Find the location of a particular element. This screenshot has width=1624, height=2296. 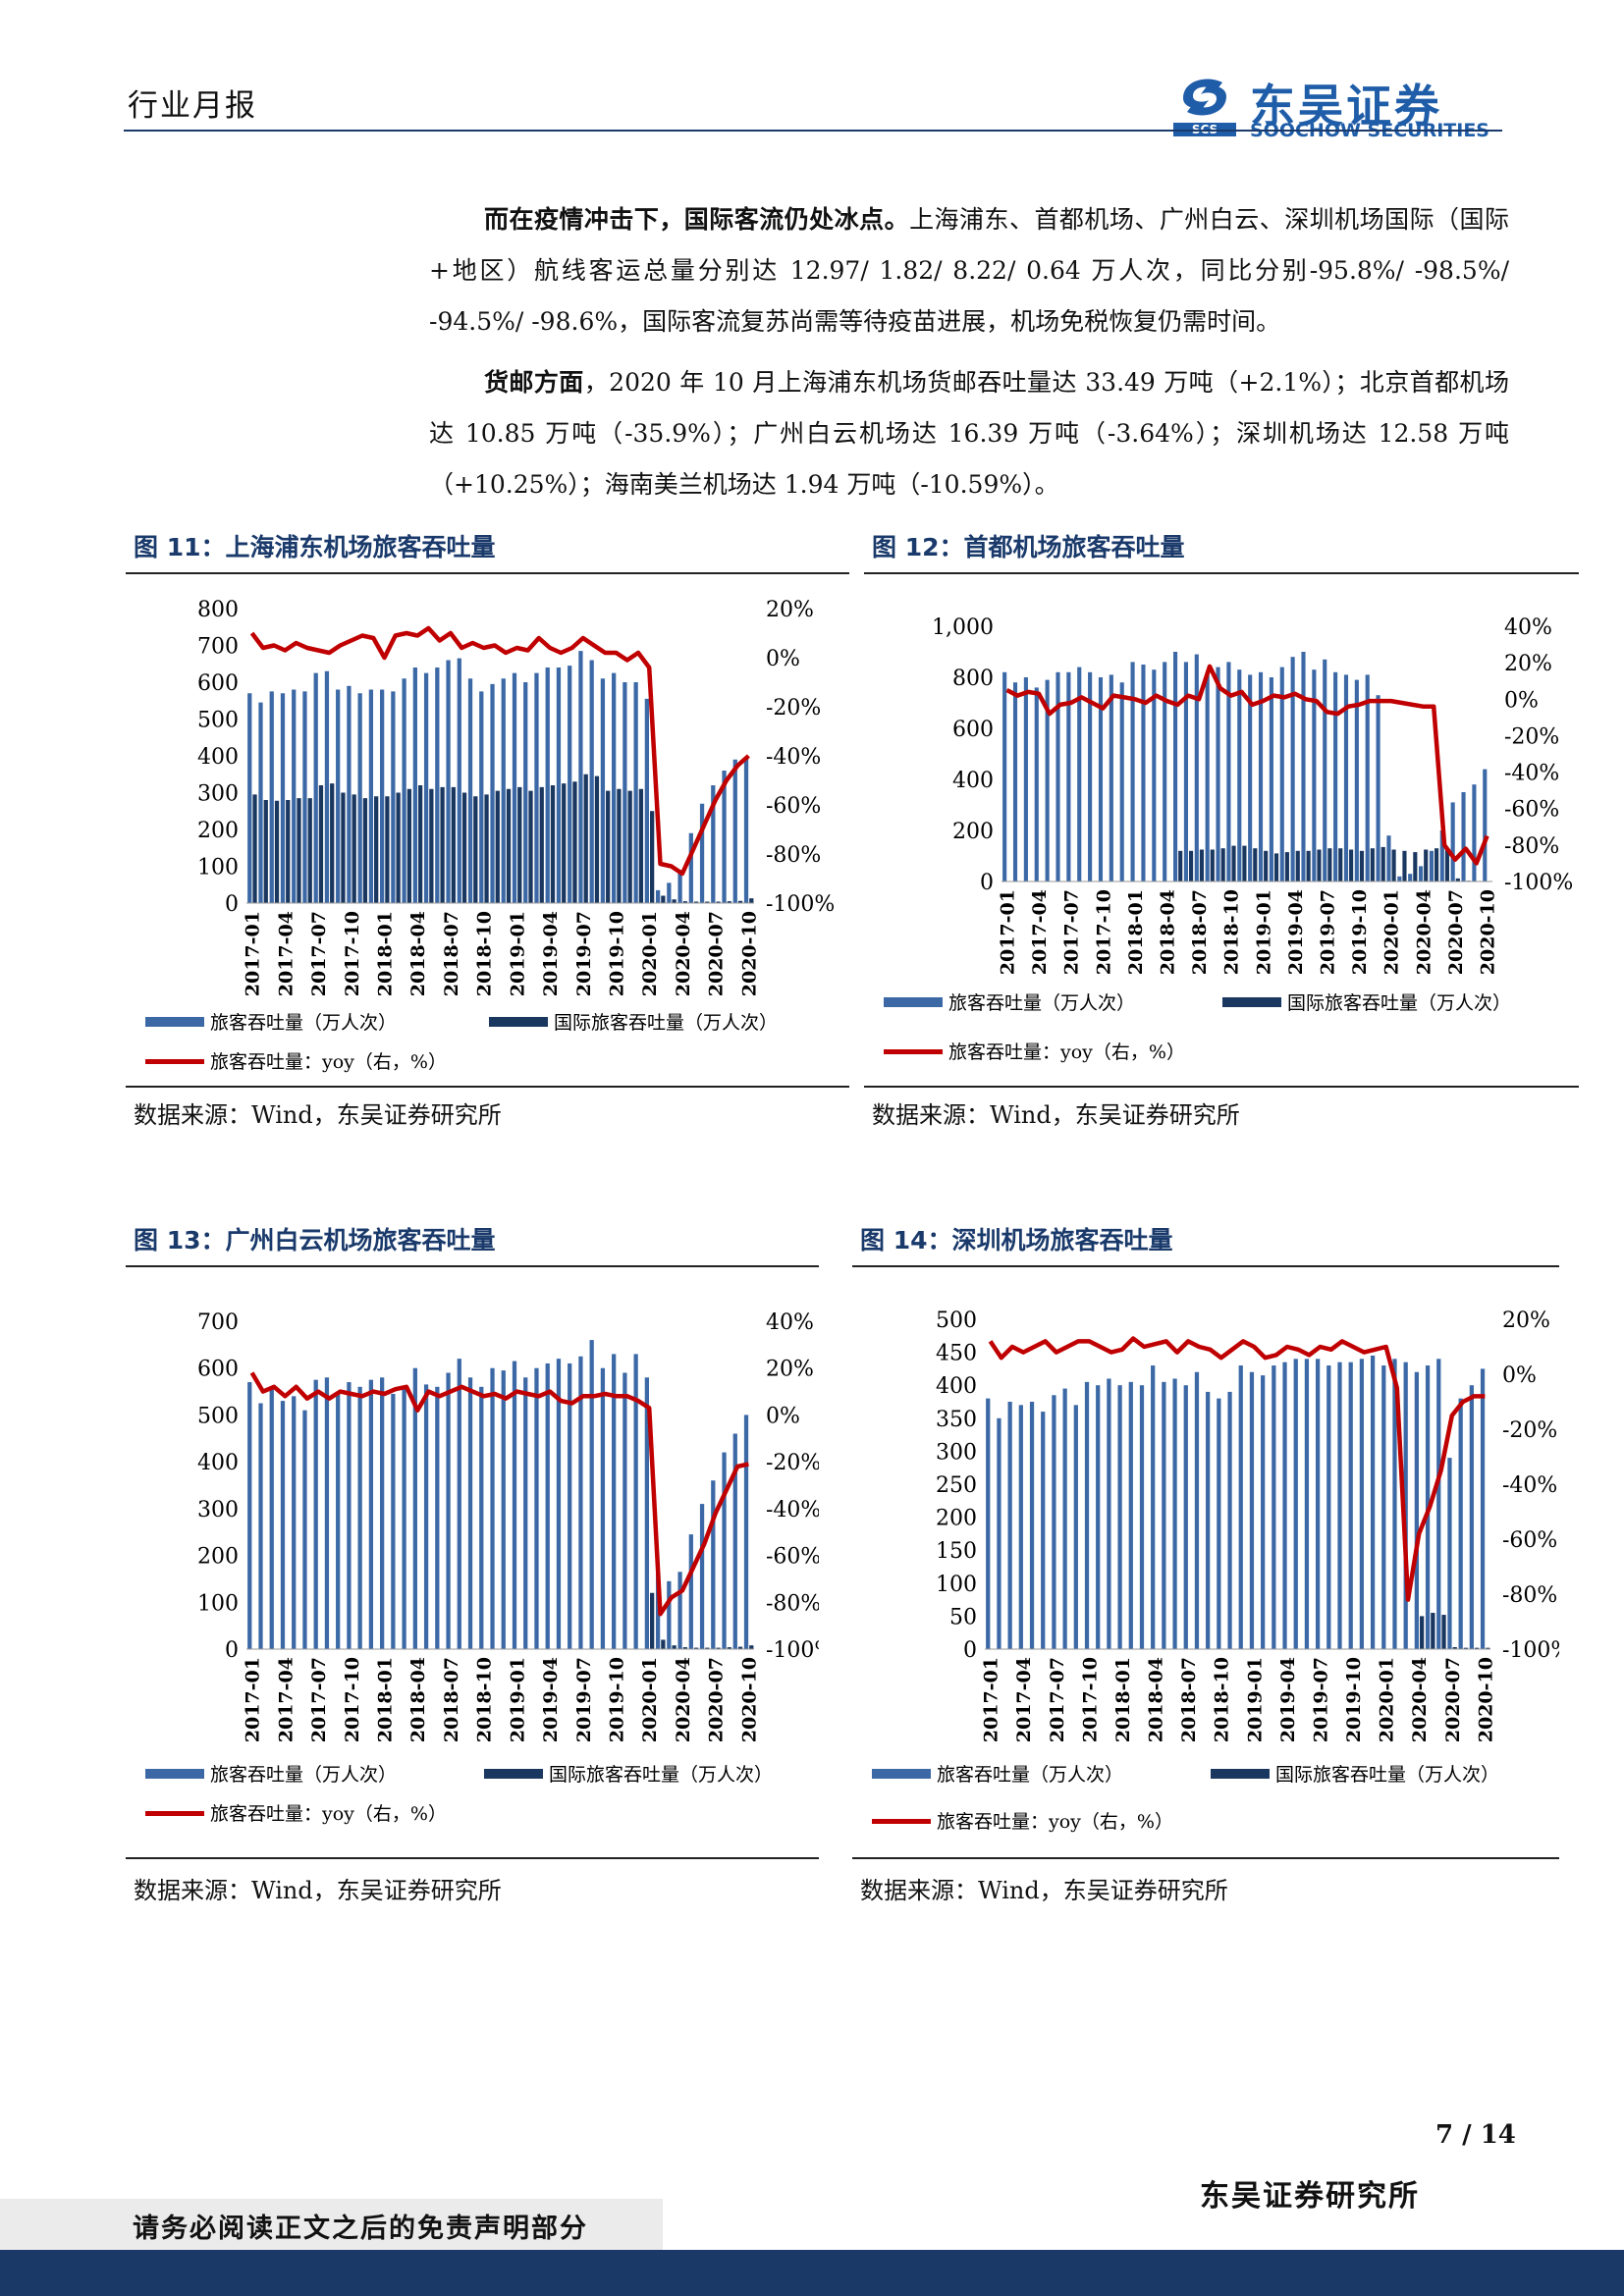

x-tick-label: 2019-10 is located at coordinates (617, 953).